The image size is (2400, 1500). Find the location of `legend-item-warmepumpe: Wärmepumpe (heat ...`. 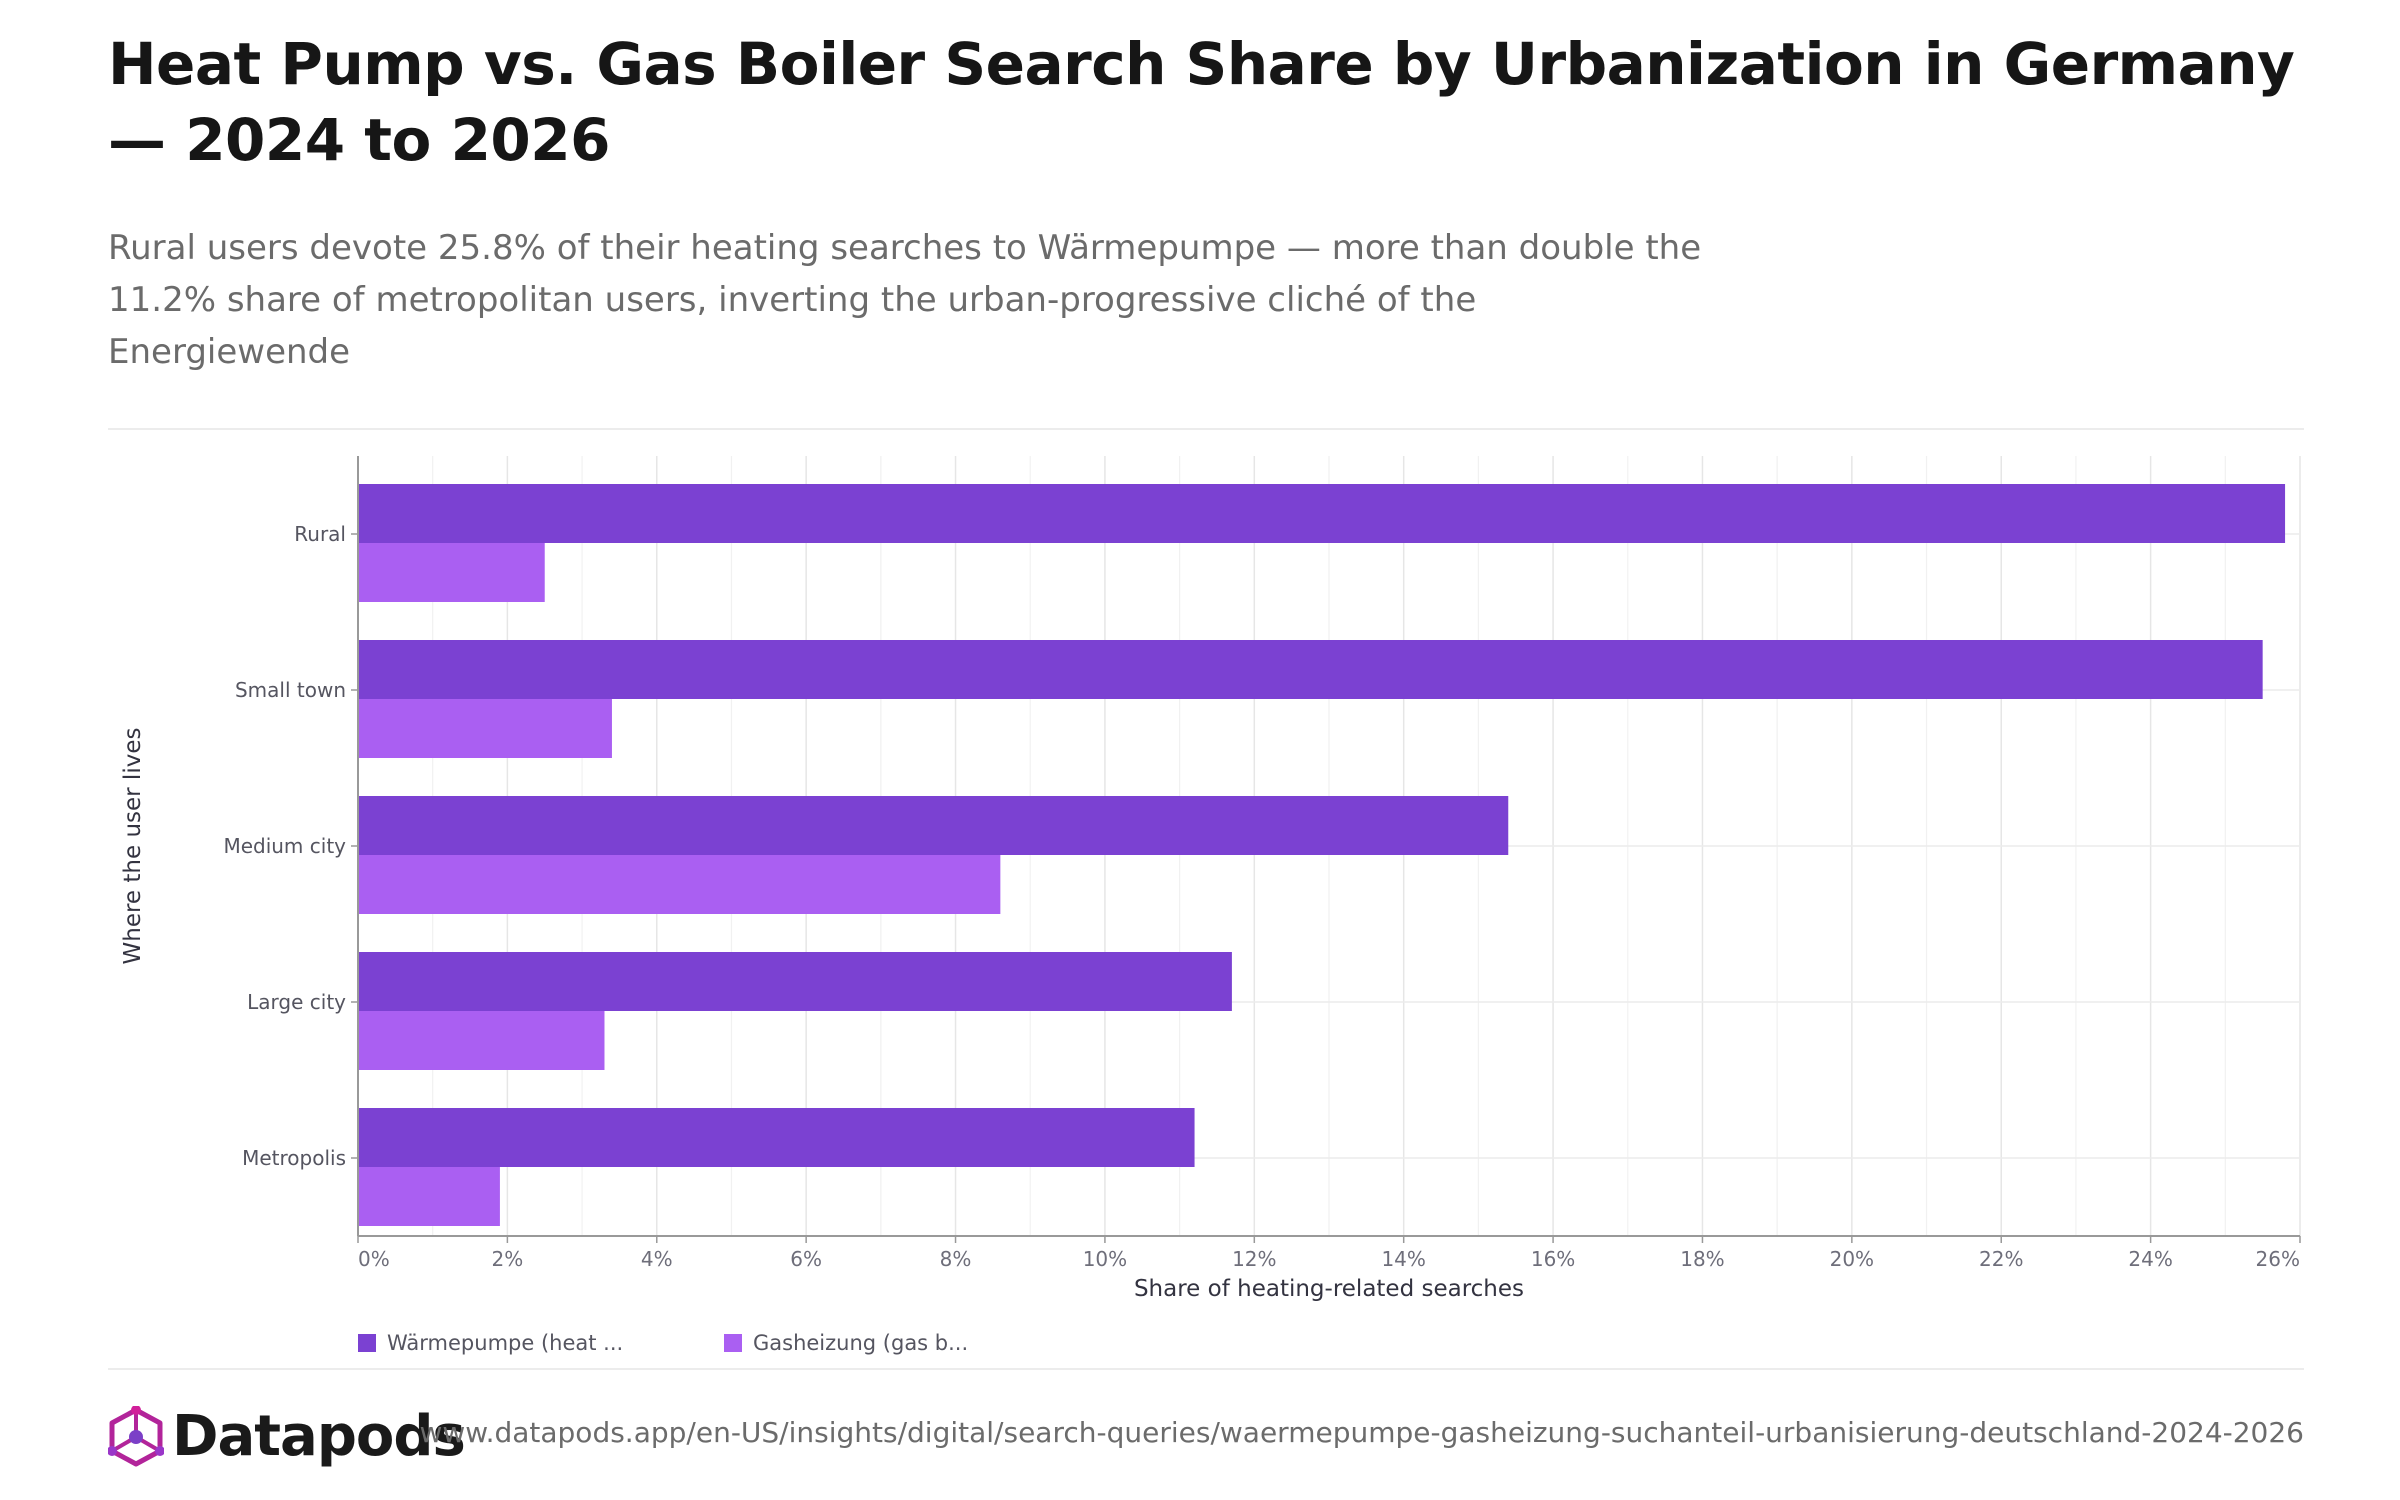

legend-item-warmepumpe: Wärmepumpe (heat ... is located at coordinates (490, 1343).